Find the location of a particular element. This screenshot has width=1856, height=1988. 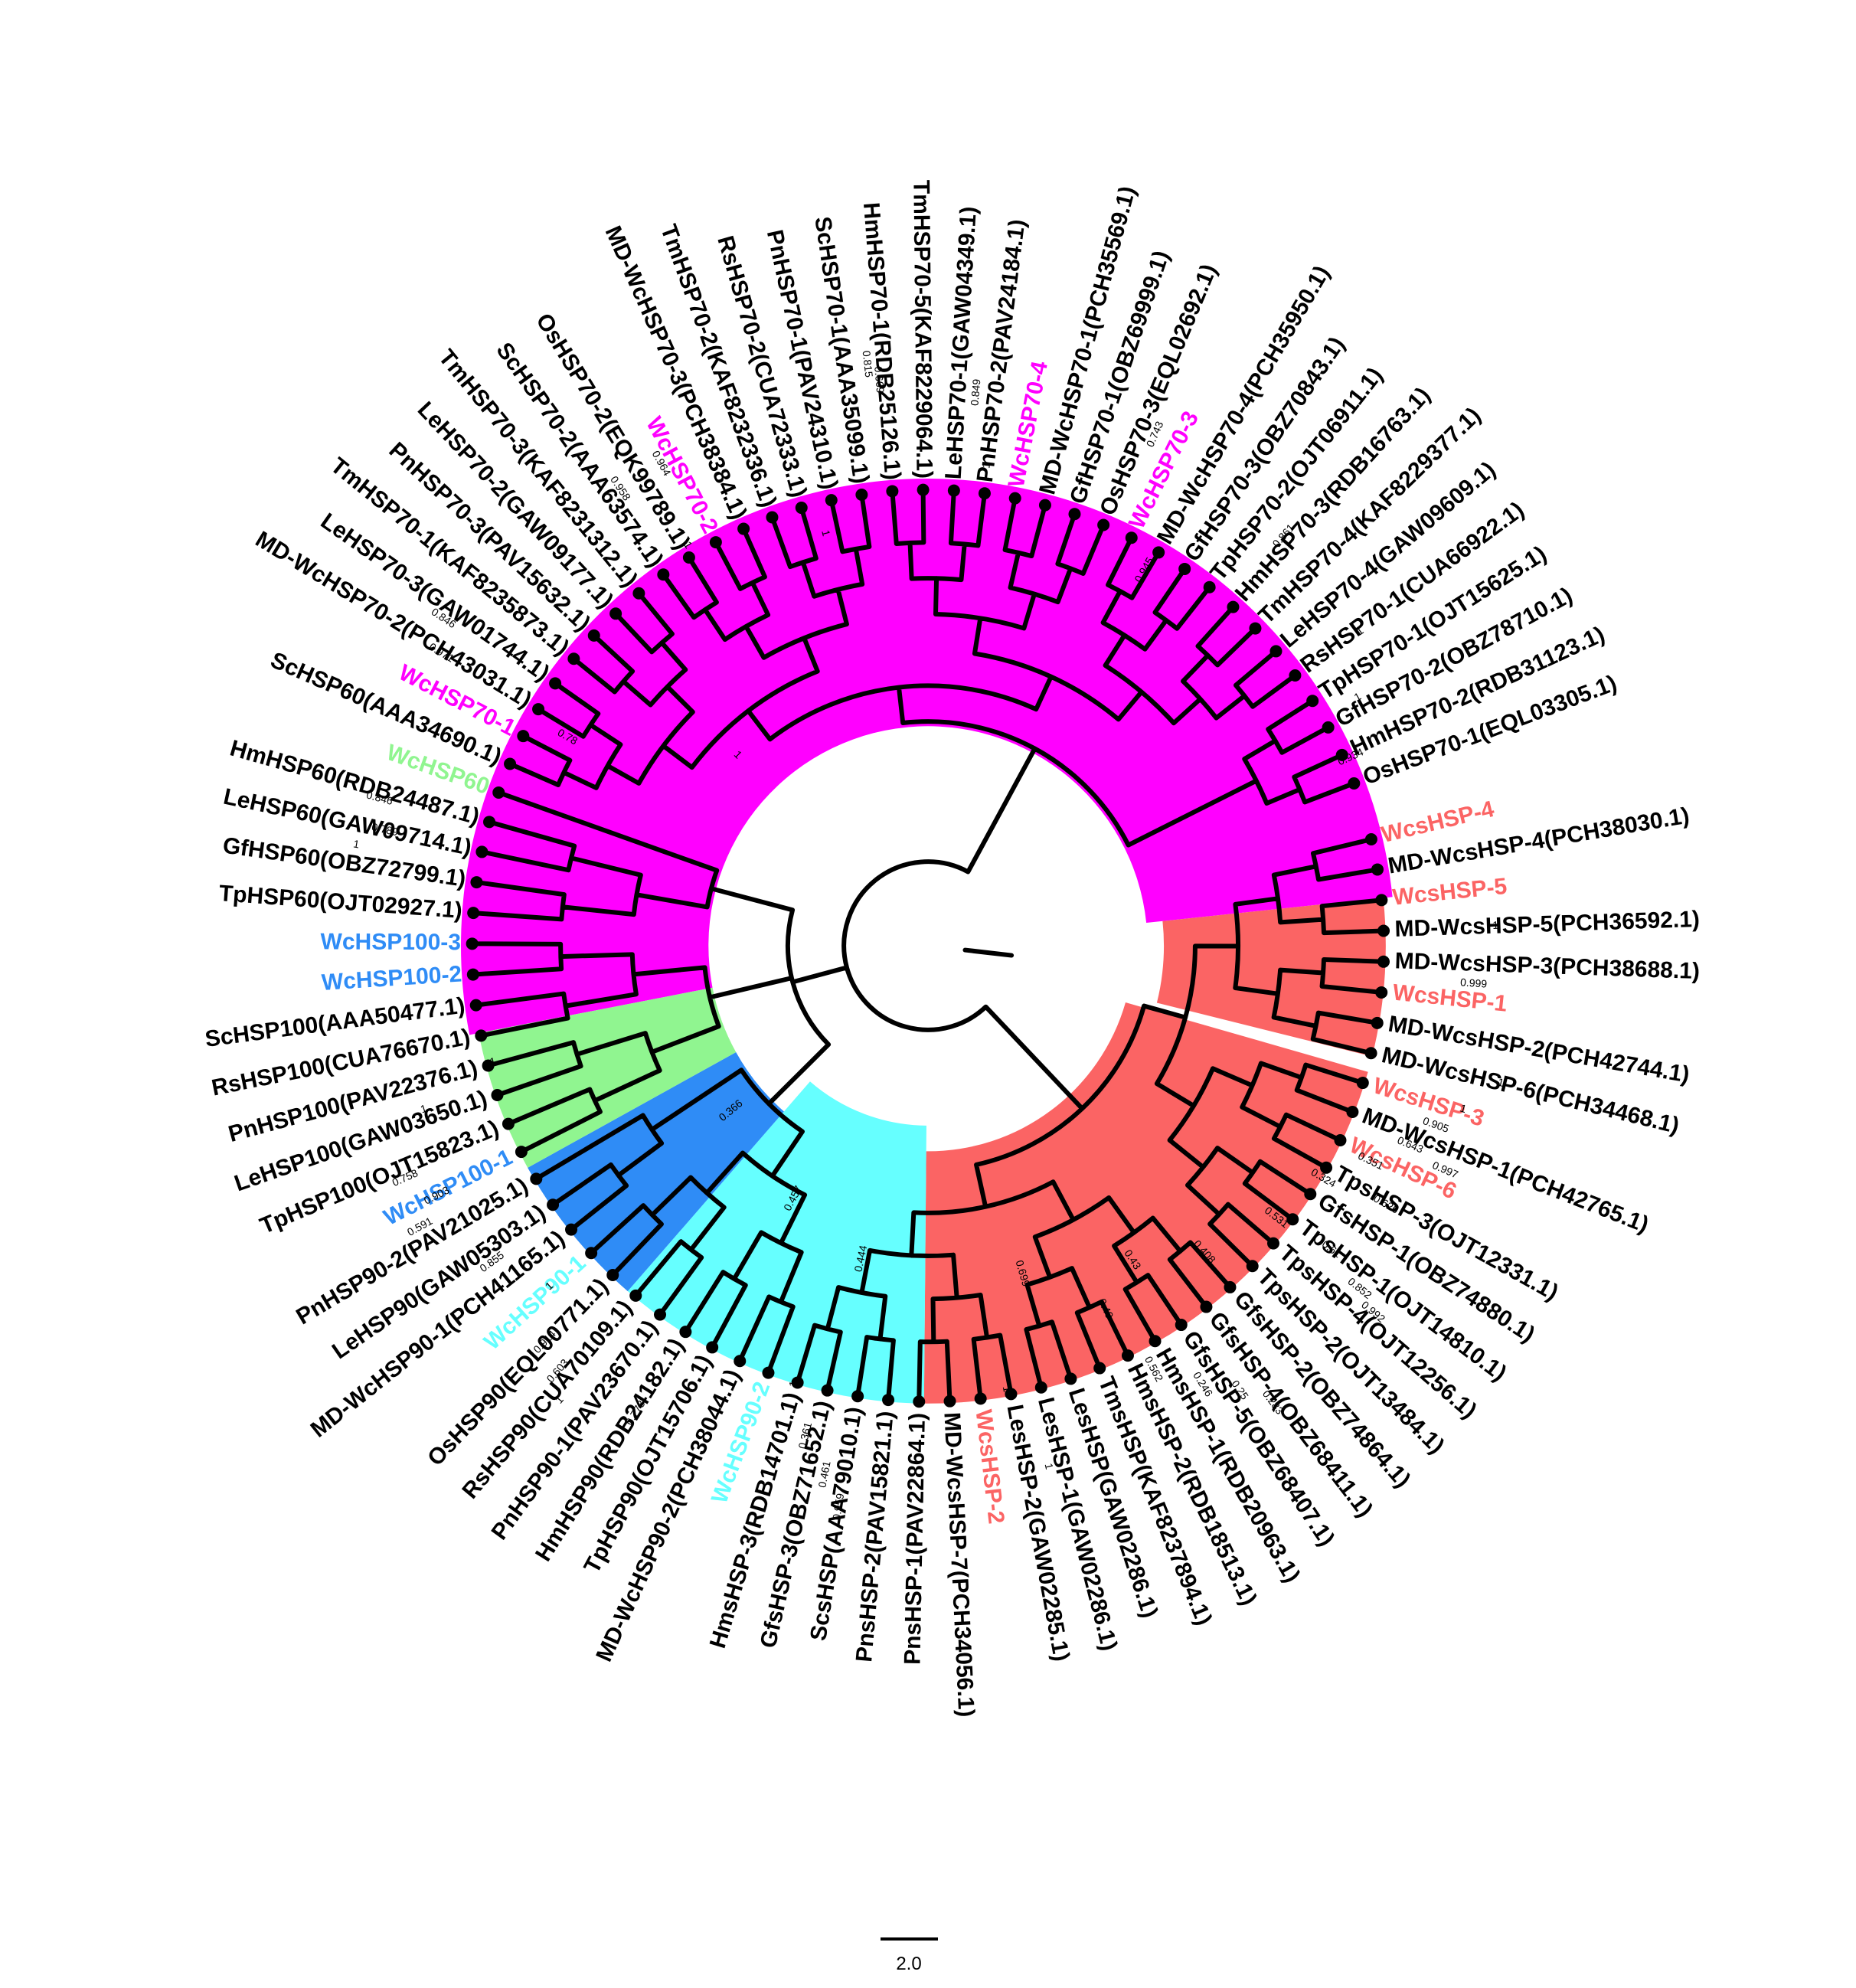

leaf-label: TpHSP60(OJT02927.1) is located at coordinates (340, 903).